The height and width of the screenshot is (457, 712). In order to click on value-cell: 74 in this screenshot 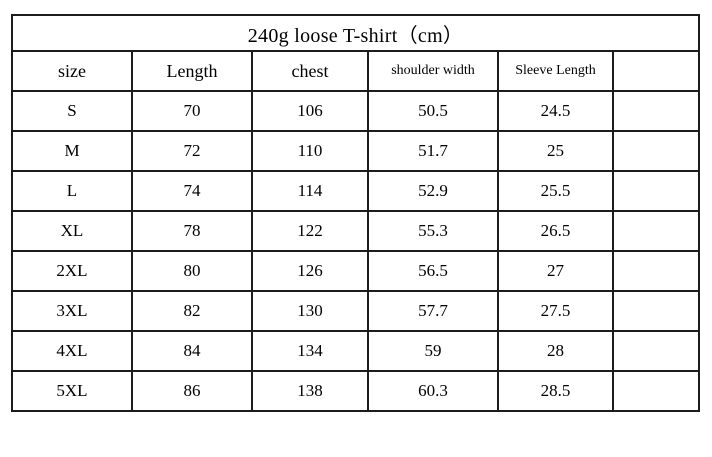, I will do `click(192, 191)`.